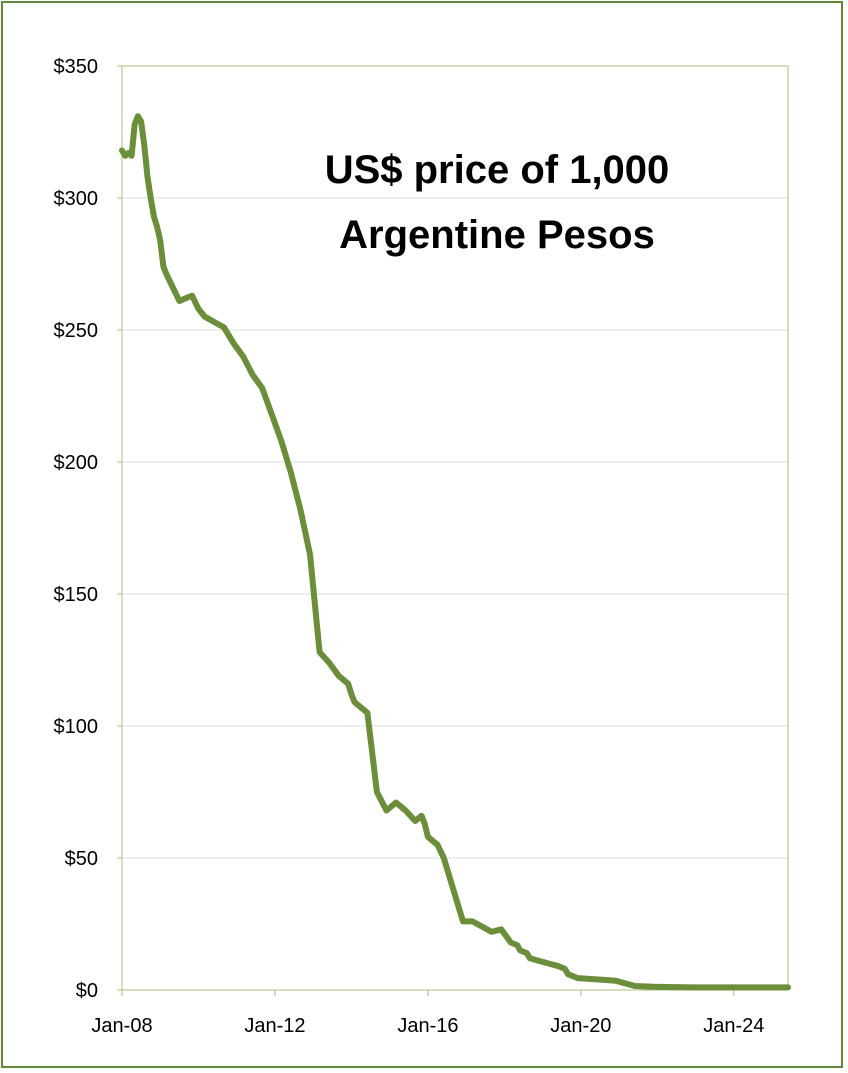 Image resolution: width=848 pixels, height=1073 pixels. What do you see at coordinates (76, 67) in the screenshot?
I see `y-tick-label: $350` at bounding box center [76, 67].